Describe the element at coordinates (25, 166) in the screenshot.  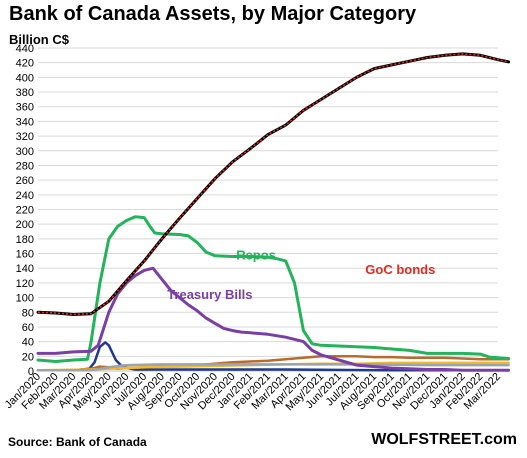
I see `y-tick-280: 280` at that location.